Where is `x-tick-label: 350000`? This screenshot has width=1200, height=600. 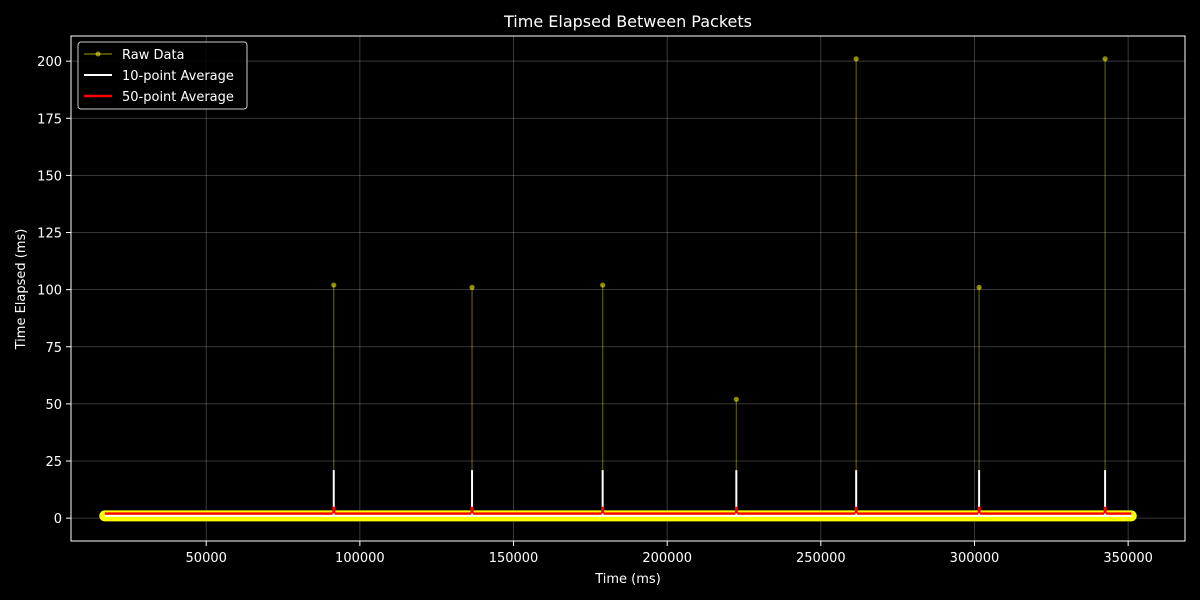
x-tick-label: 350000 is located at coordinates (1128, 558).